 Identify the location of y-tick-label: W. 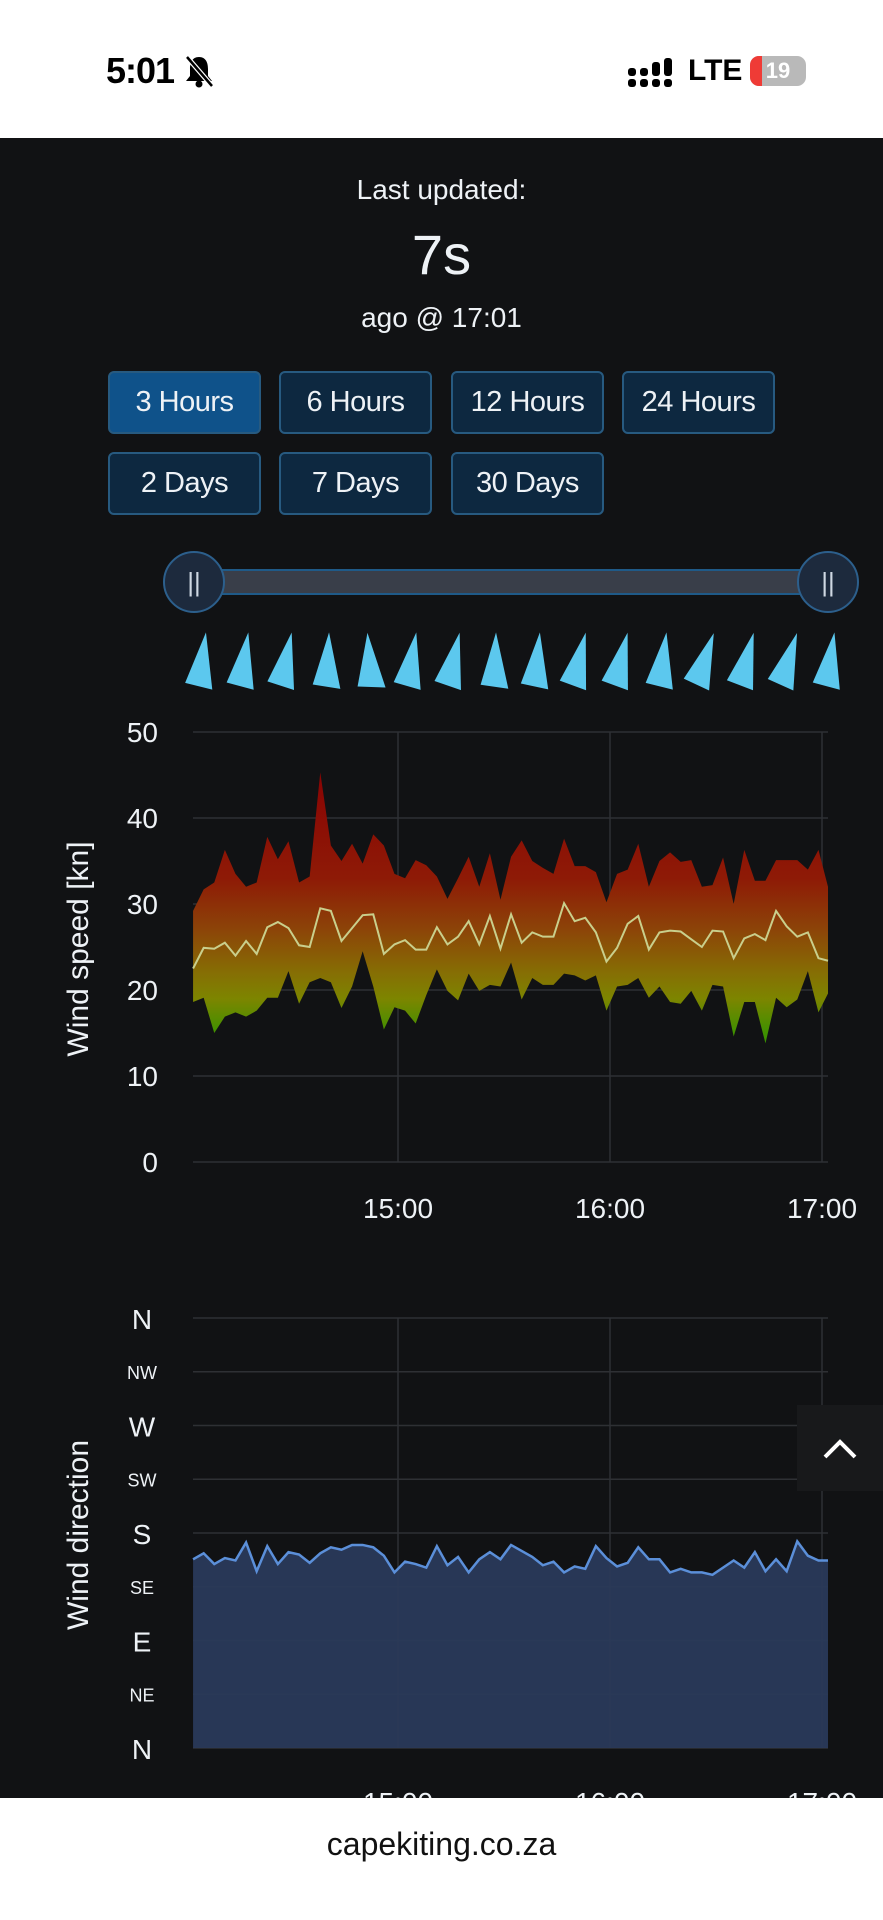
(142, 1427).